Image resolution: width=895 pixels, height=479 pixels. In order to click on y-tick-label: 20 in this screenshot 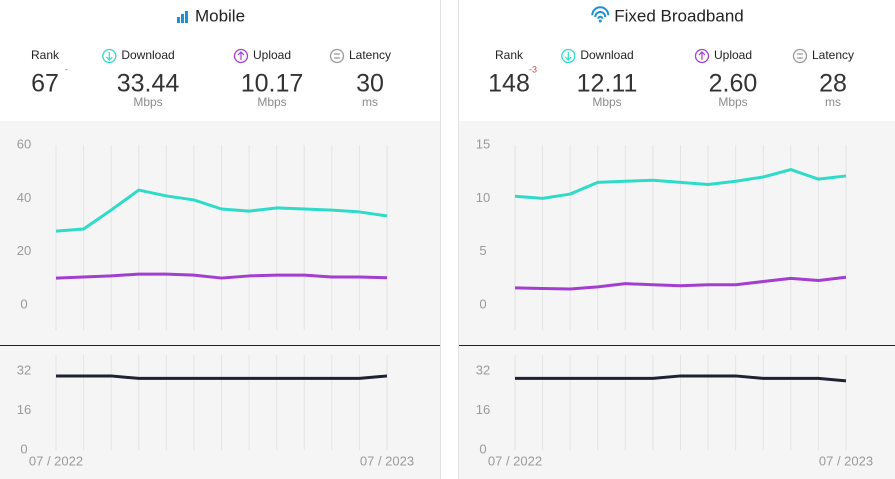, I will do `click(24, 250)`.